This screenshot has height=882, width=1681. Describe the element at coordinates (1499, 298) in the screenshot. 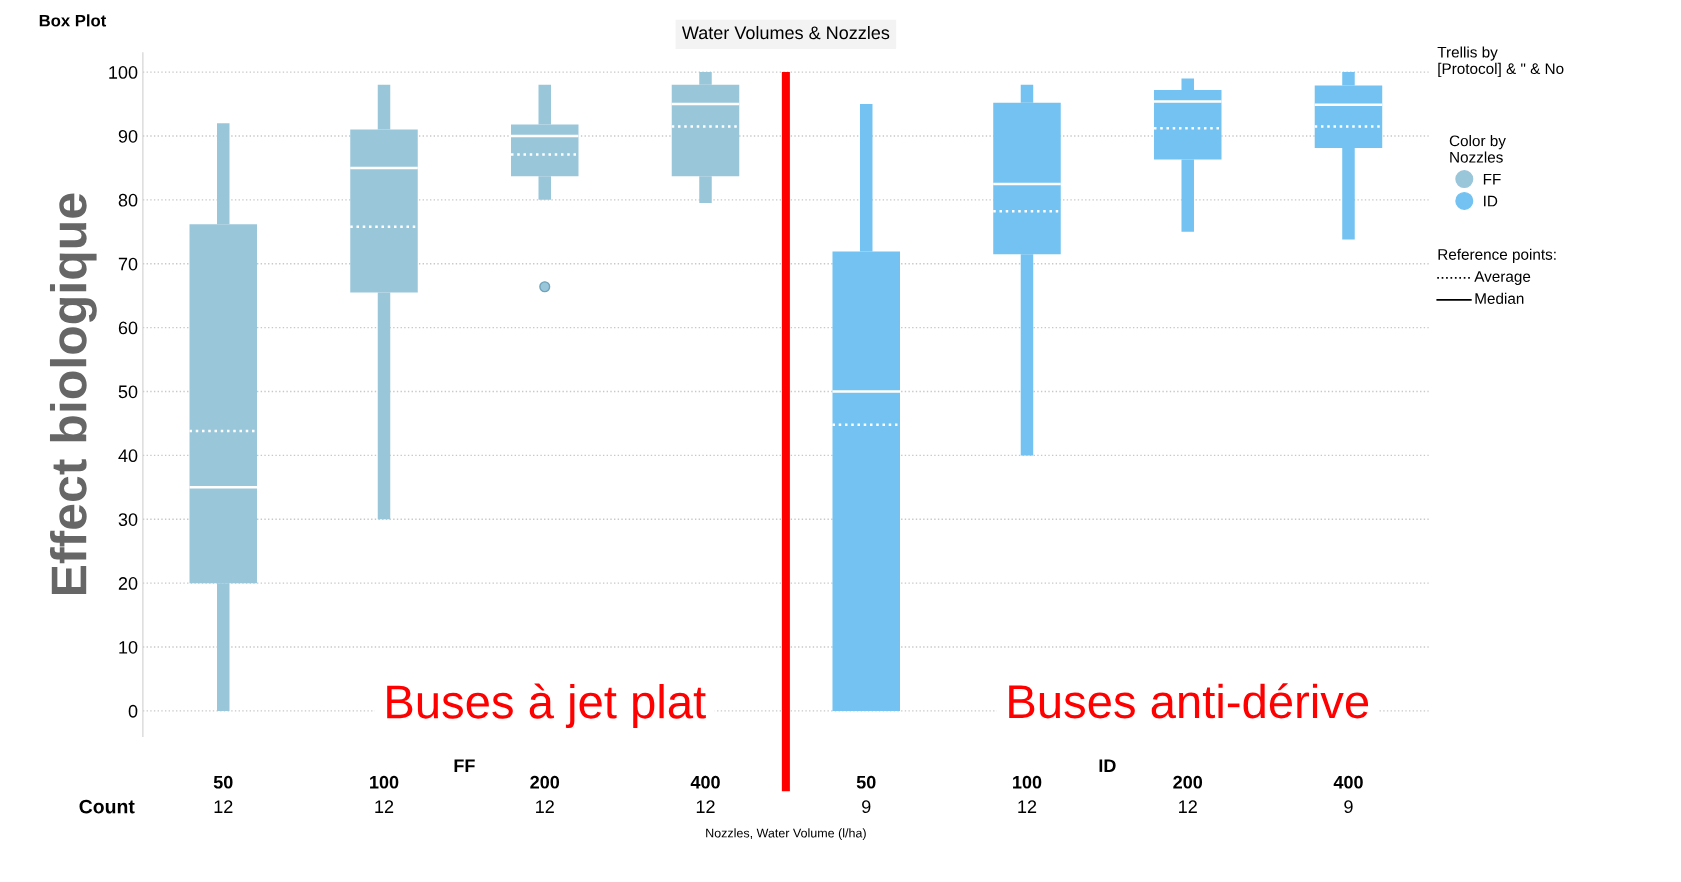

I see `text: Median` at that location.